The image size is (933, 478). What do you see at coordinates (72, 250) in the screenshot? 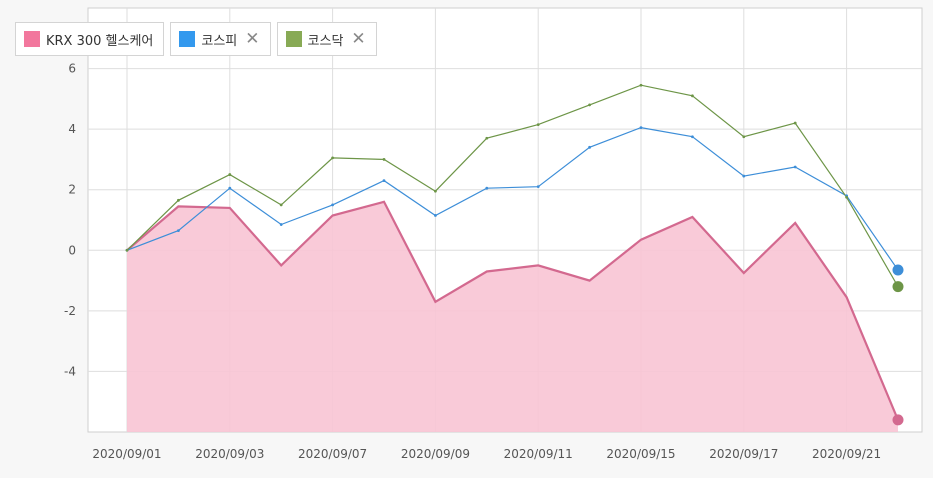
I see `y-tick-label: 0` at bounding box center [72, 250].